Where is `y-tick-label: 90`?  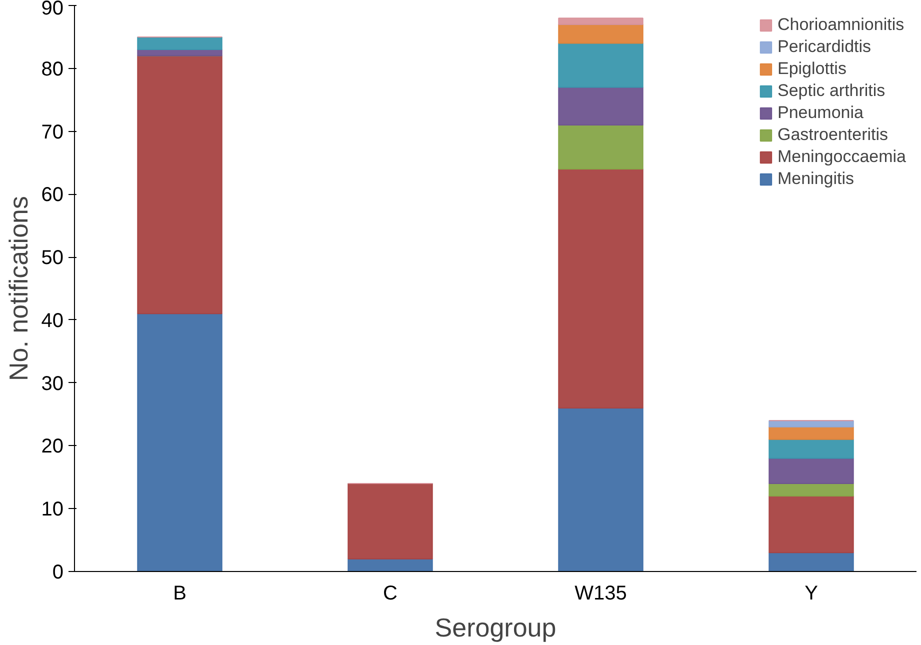 y-tick-label: 90 is located at coordinates (52, 10).